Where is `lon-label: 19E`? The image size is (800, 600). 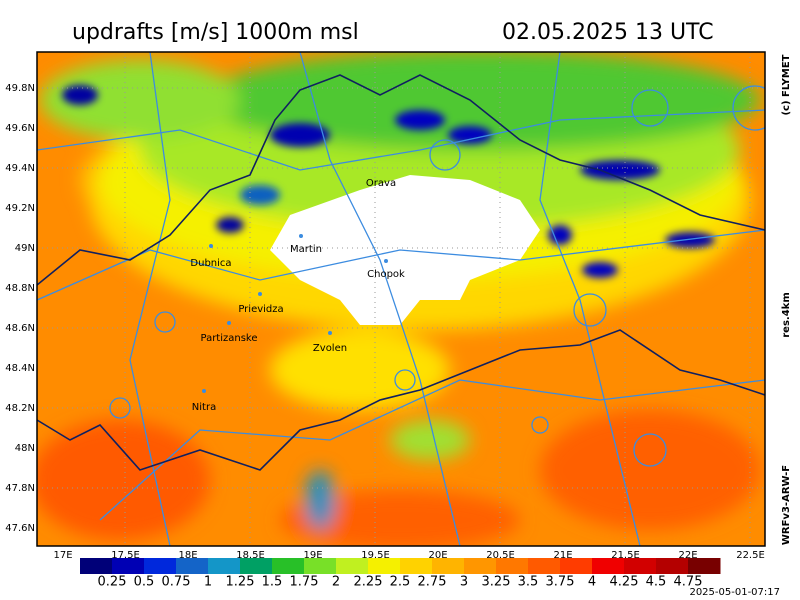
lon-label: 19E is located at coordinates (312, 555).